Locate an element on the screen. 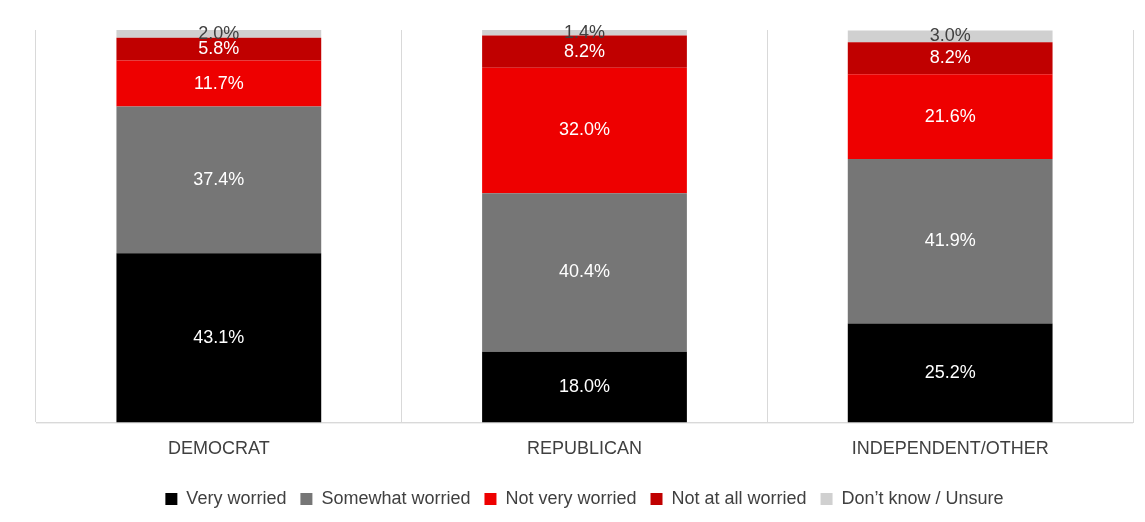  x-tick-label: DEMOCRAT is located at coordinates (219, 448).